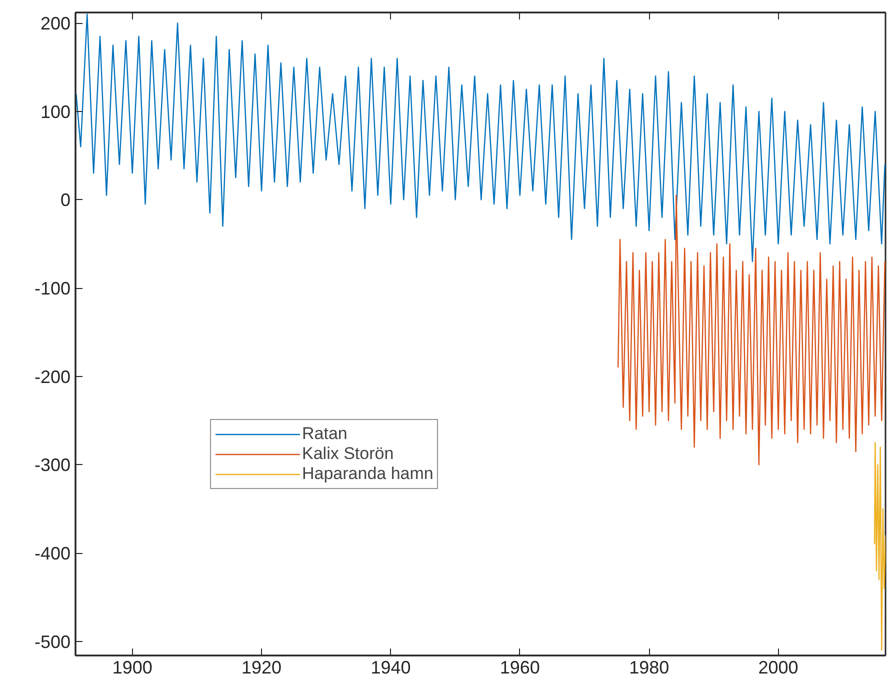 The width and height of the screenshot is (887, 697). Describe the element at coordinates (262, 668) in the screenshot. I see `x-tick-label: 1920` at that location.